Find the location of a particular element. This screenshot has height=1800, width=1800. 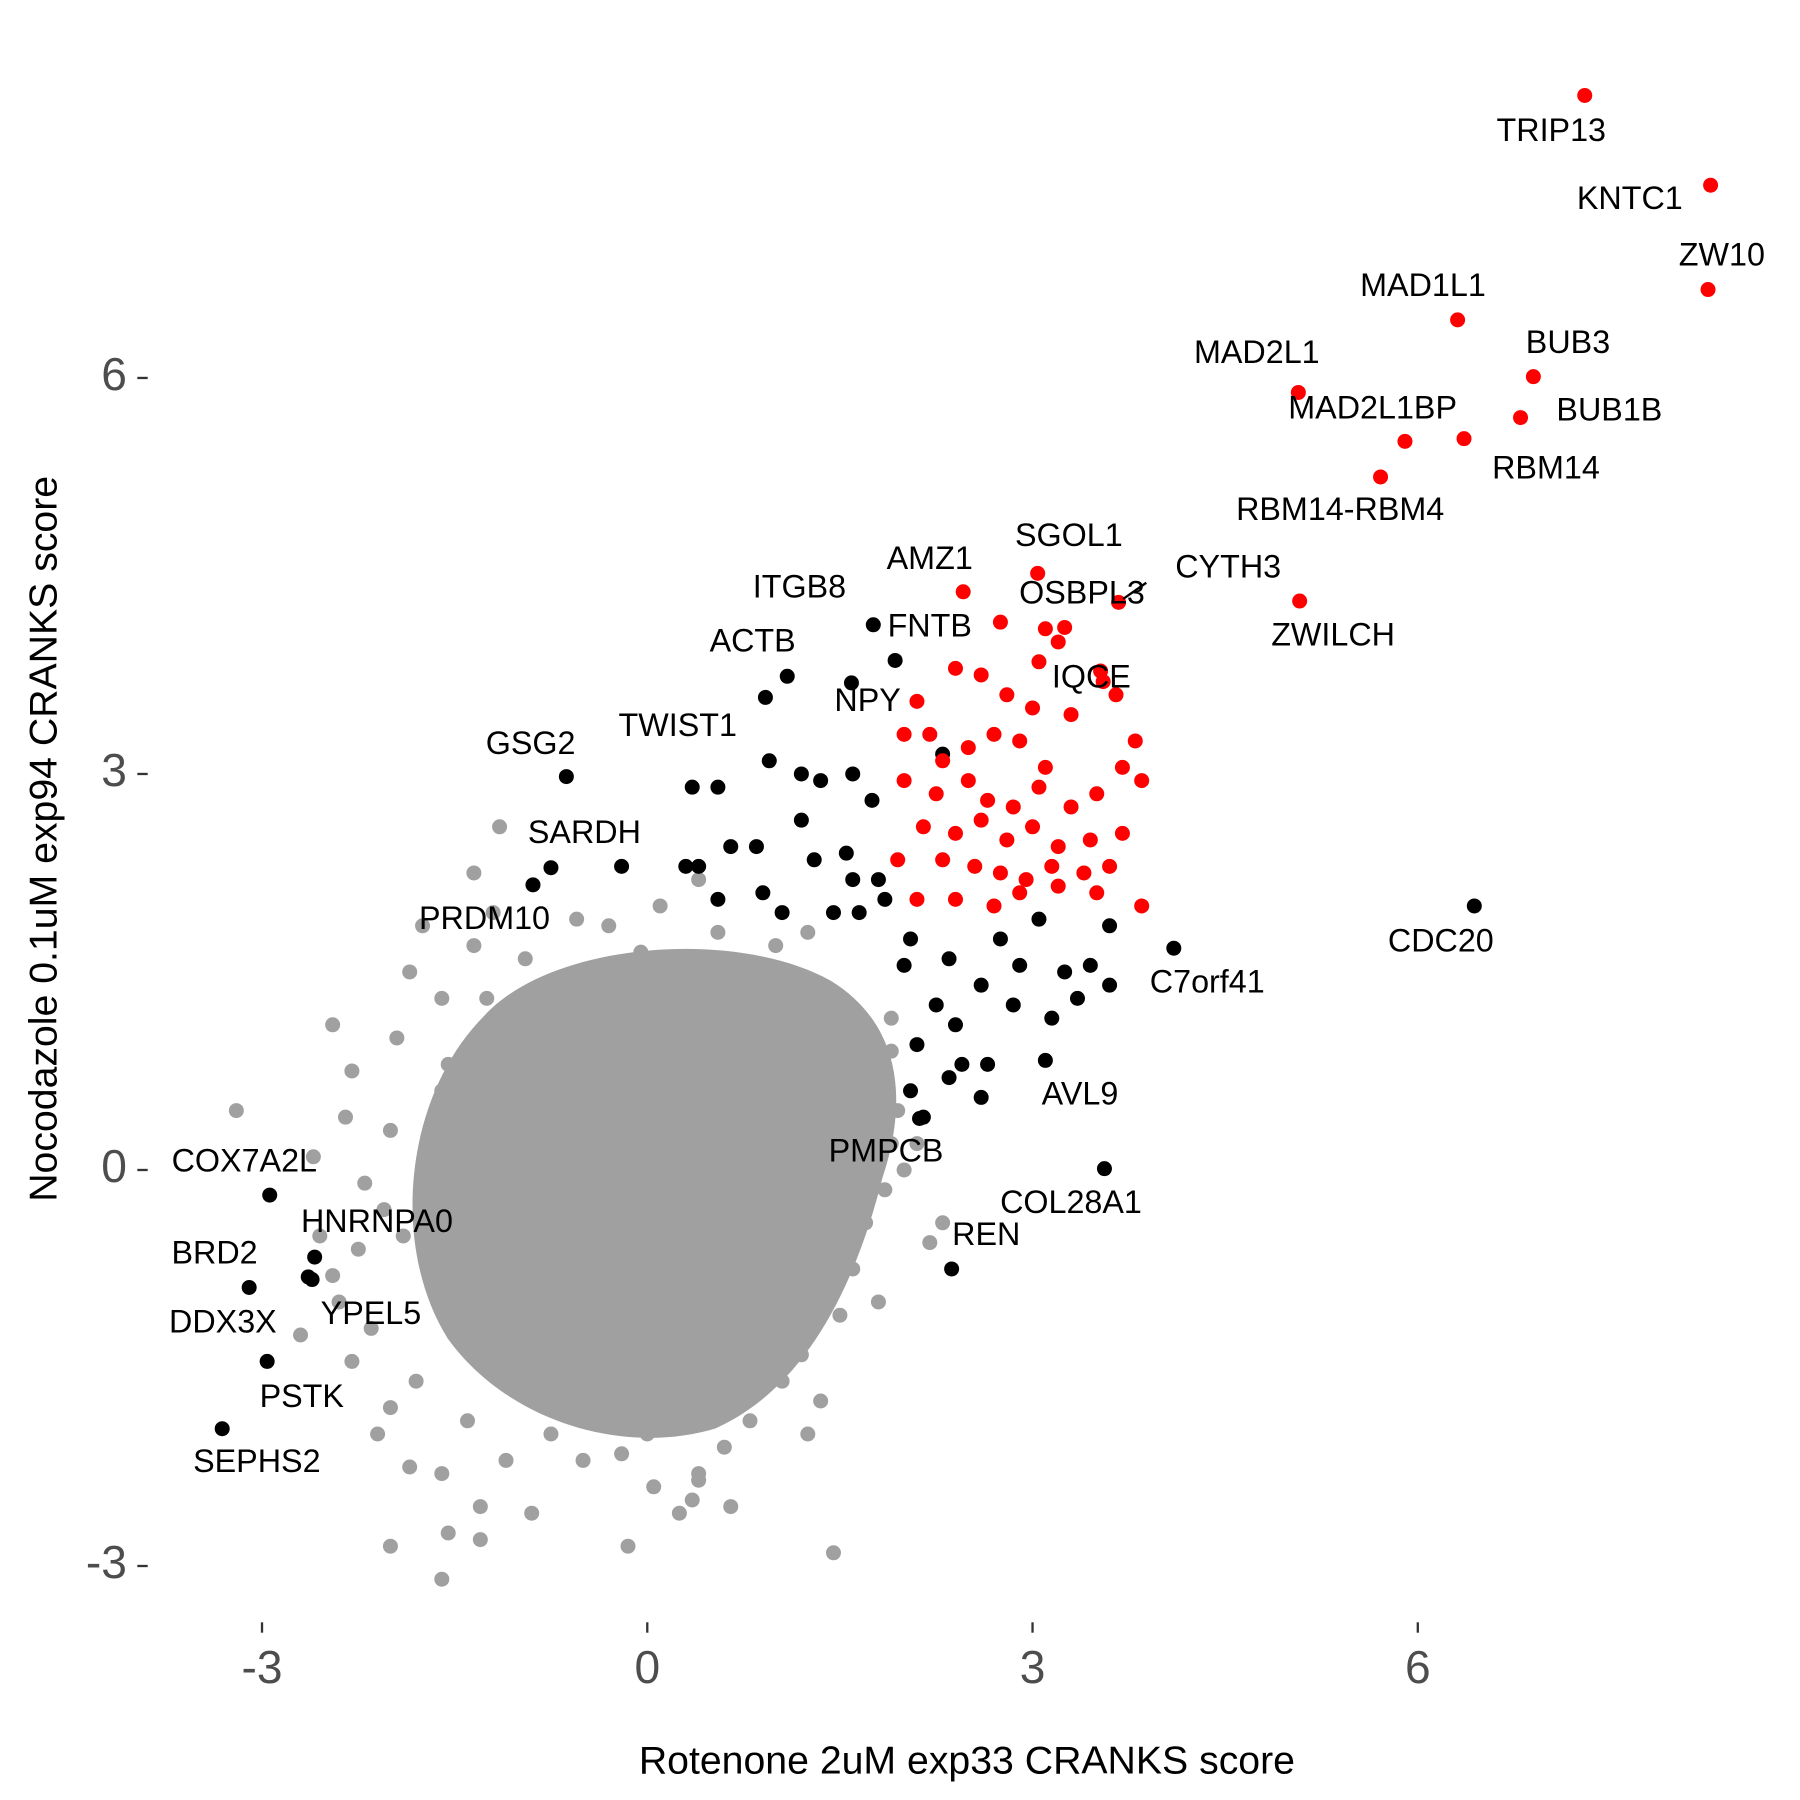

point-label: SARDH is located at coordinates (584, 832).